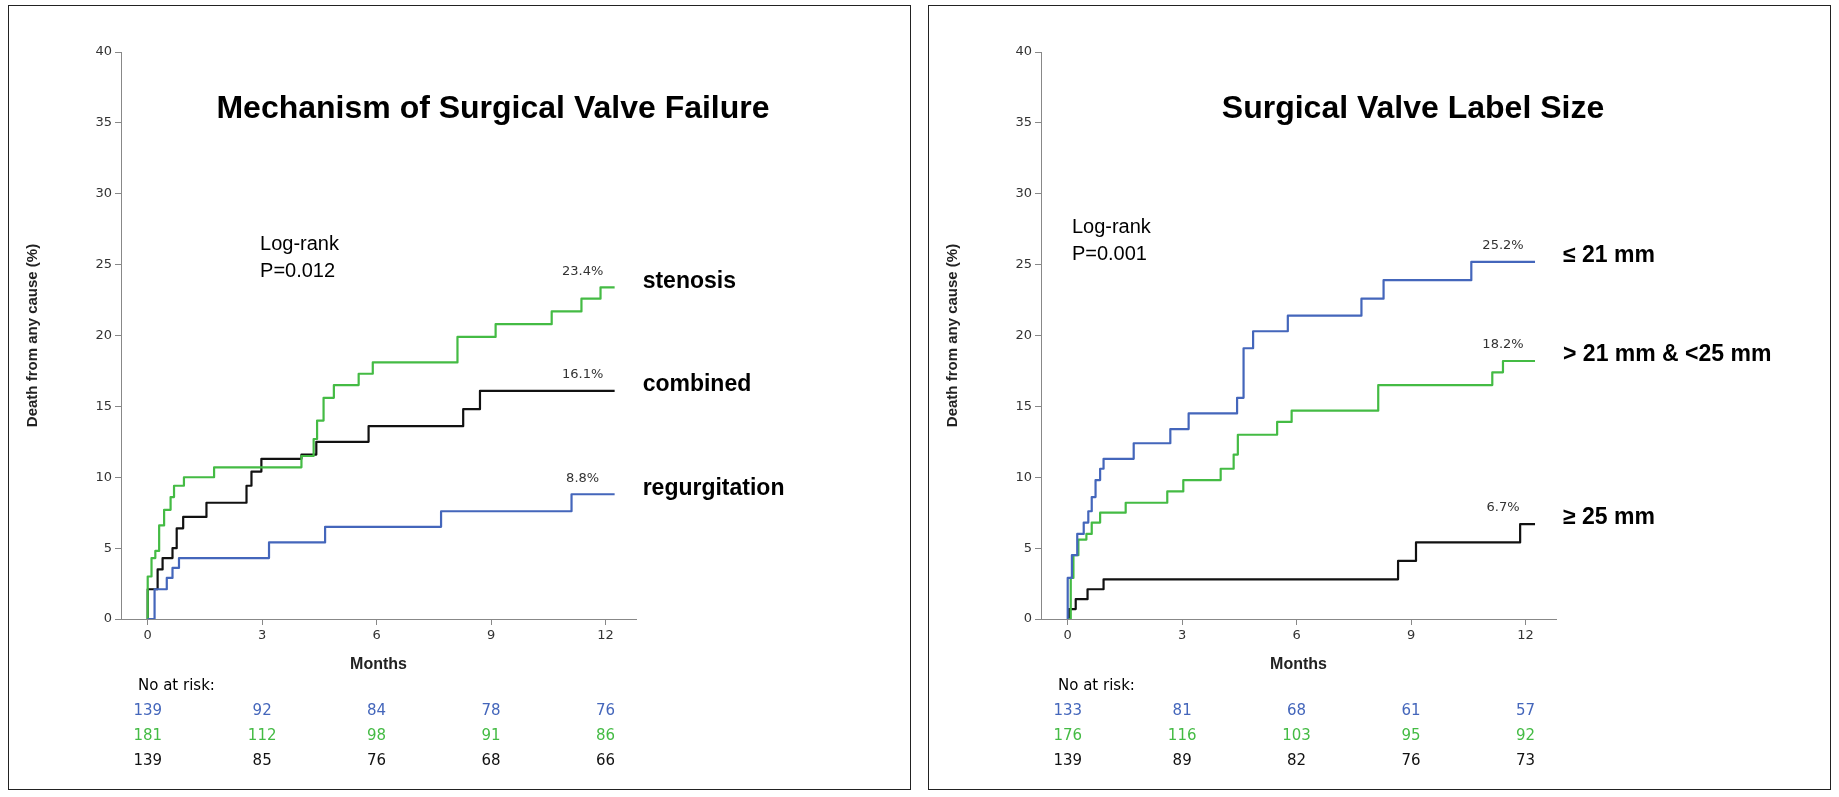 This screenshot has height=797, width=1839. What do you see at coordinates (1503, 507) in the screenshot?
I see `data-label: 6.7%` at bounding box center [1503, 507].